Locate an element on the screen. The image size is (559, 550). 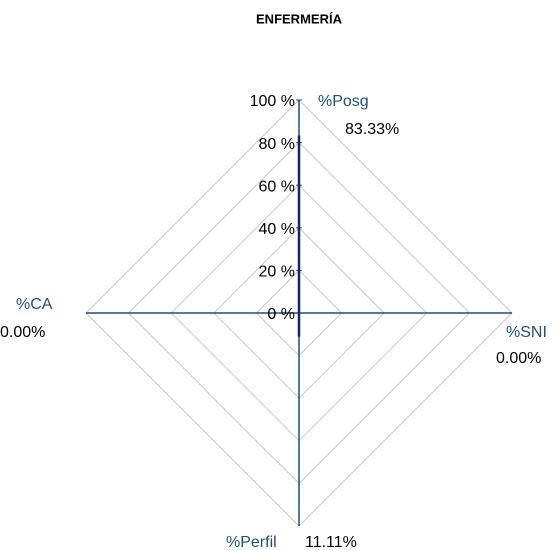
r-tick-label: 100 % is located at coordinates (272, 101).